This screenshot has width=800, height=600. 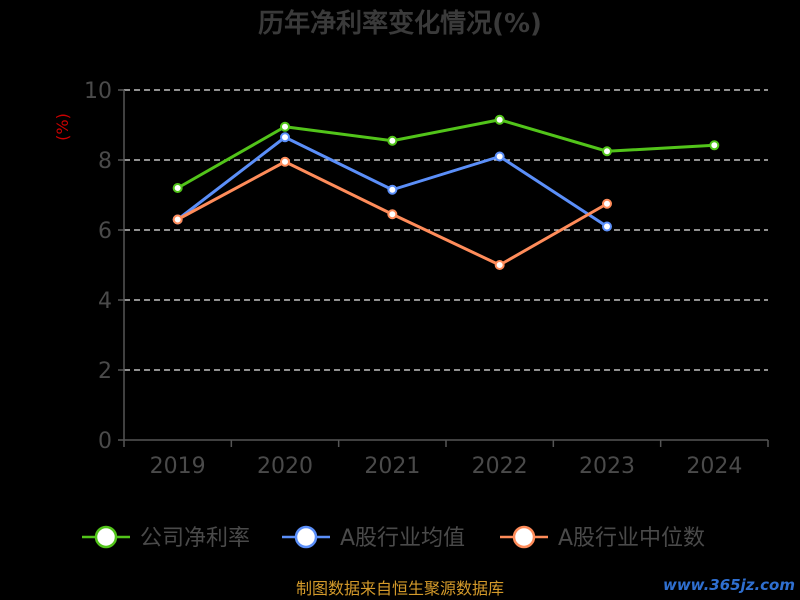 I want to click on data-point-2-2021, so click(x=392, y=214).